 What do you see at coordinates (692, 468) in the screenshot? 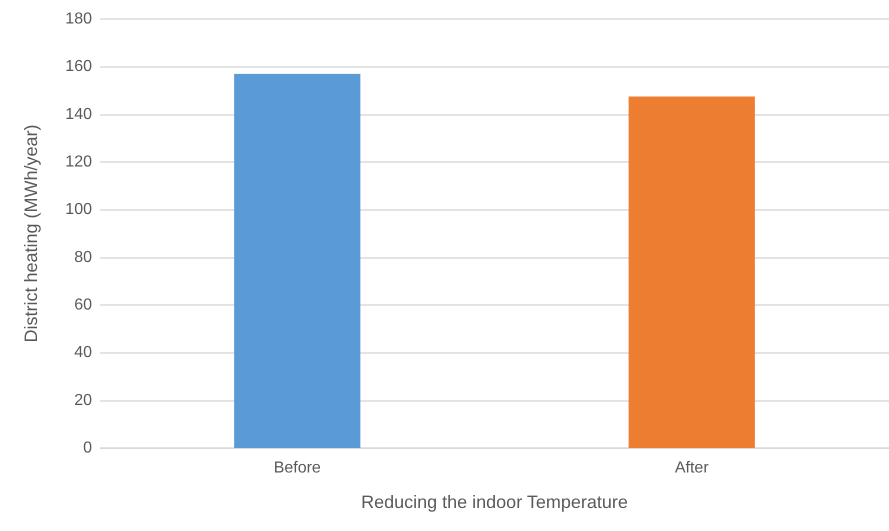
I see `x-tick-label: After` at bounding box center [692, 468].